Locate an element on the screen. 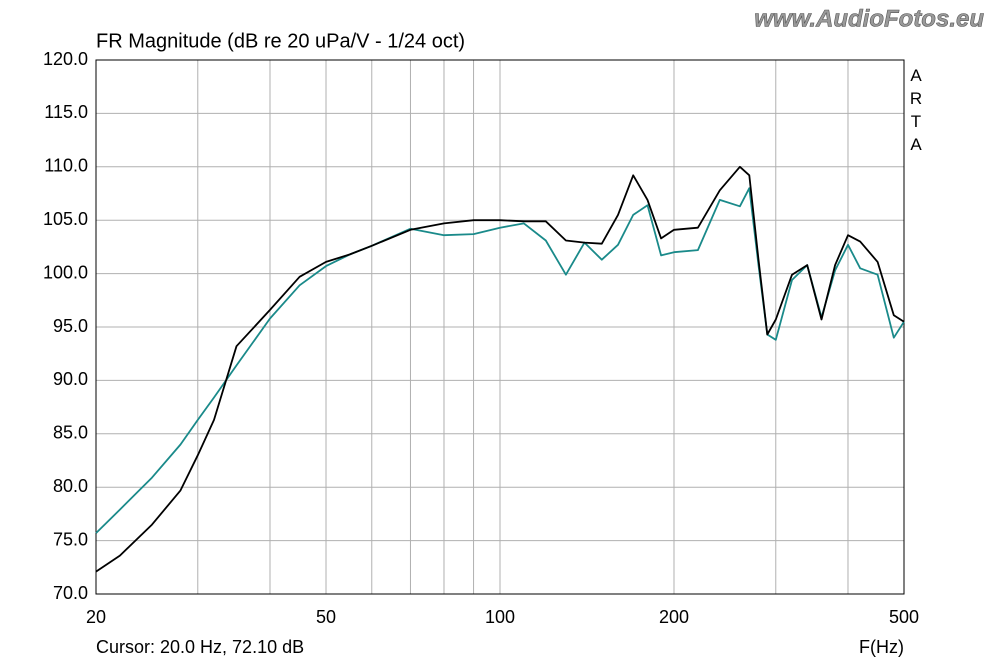 This screenshot has width=1000, height=666. y-tick-label: 85.0 is located at coordinates (70, 433).